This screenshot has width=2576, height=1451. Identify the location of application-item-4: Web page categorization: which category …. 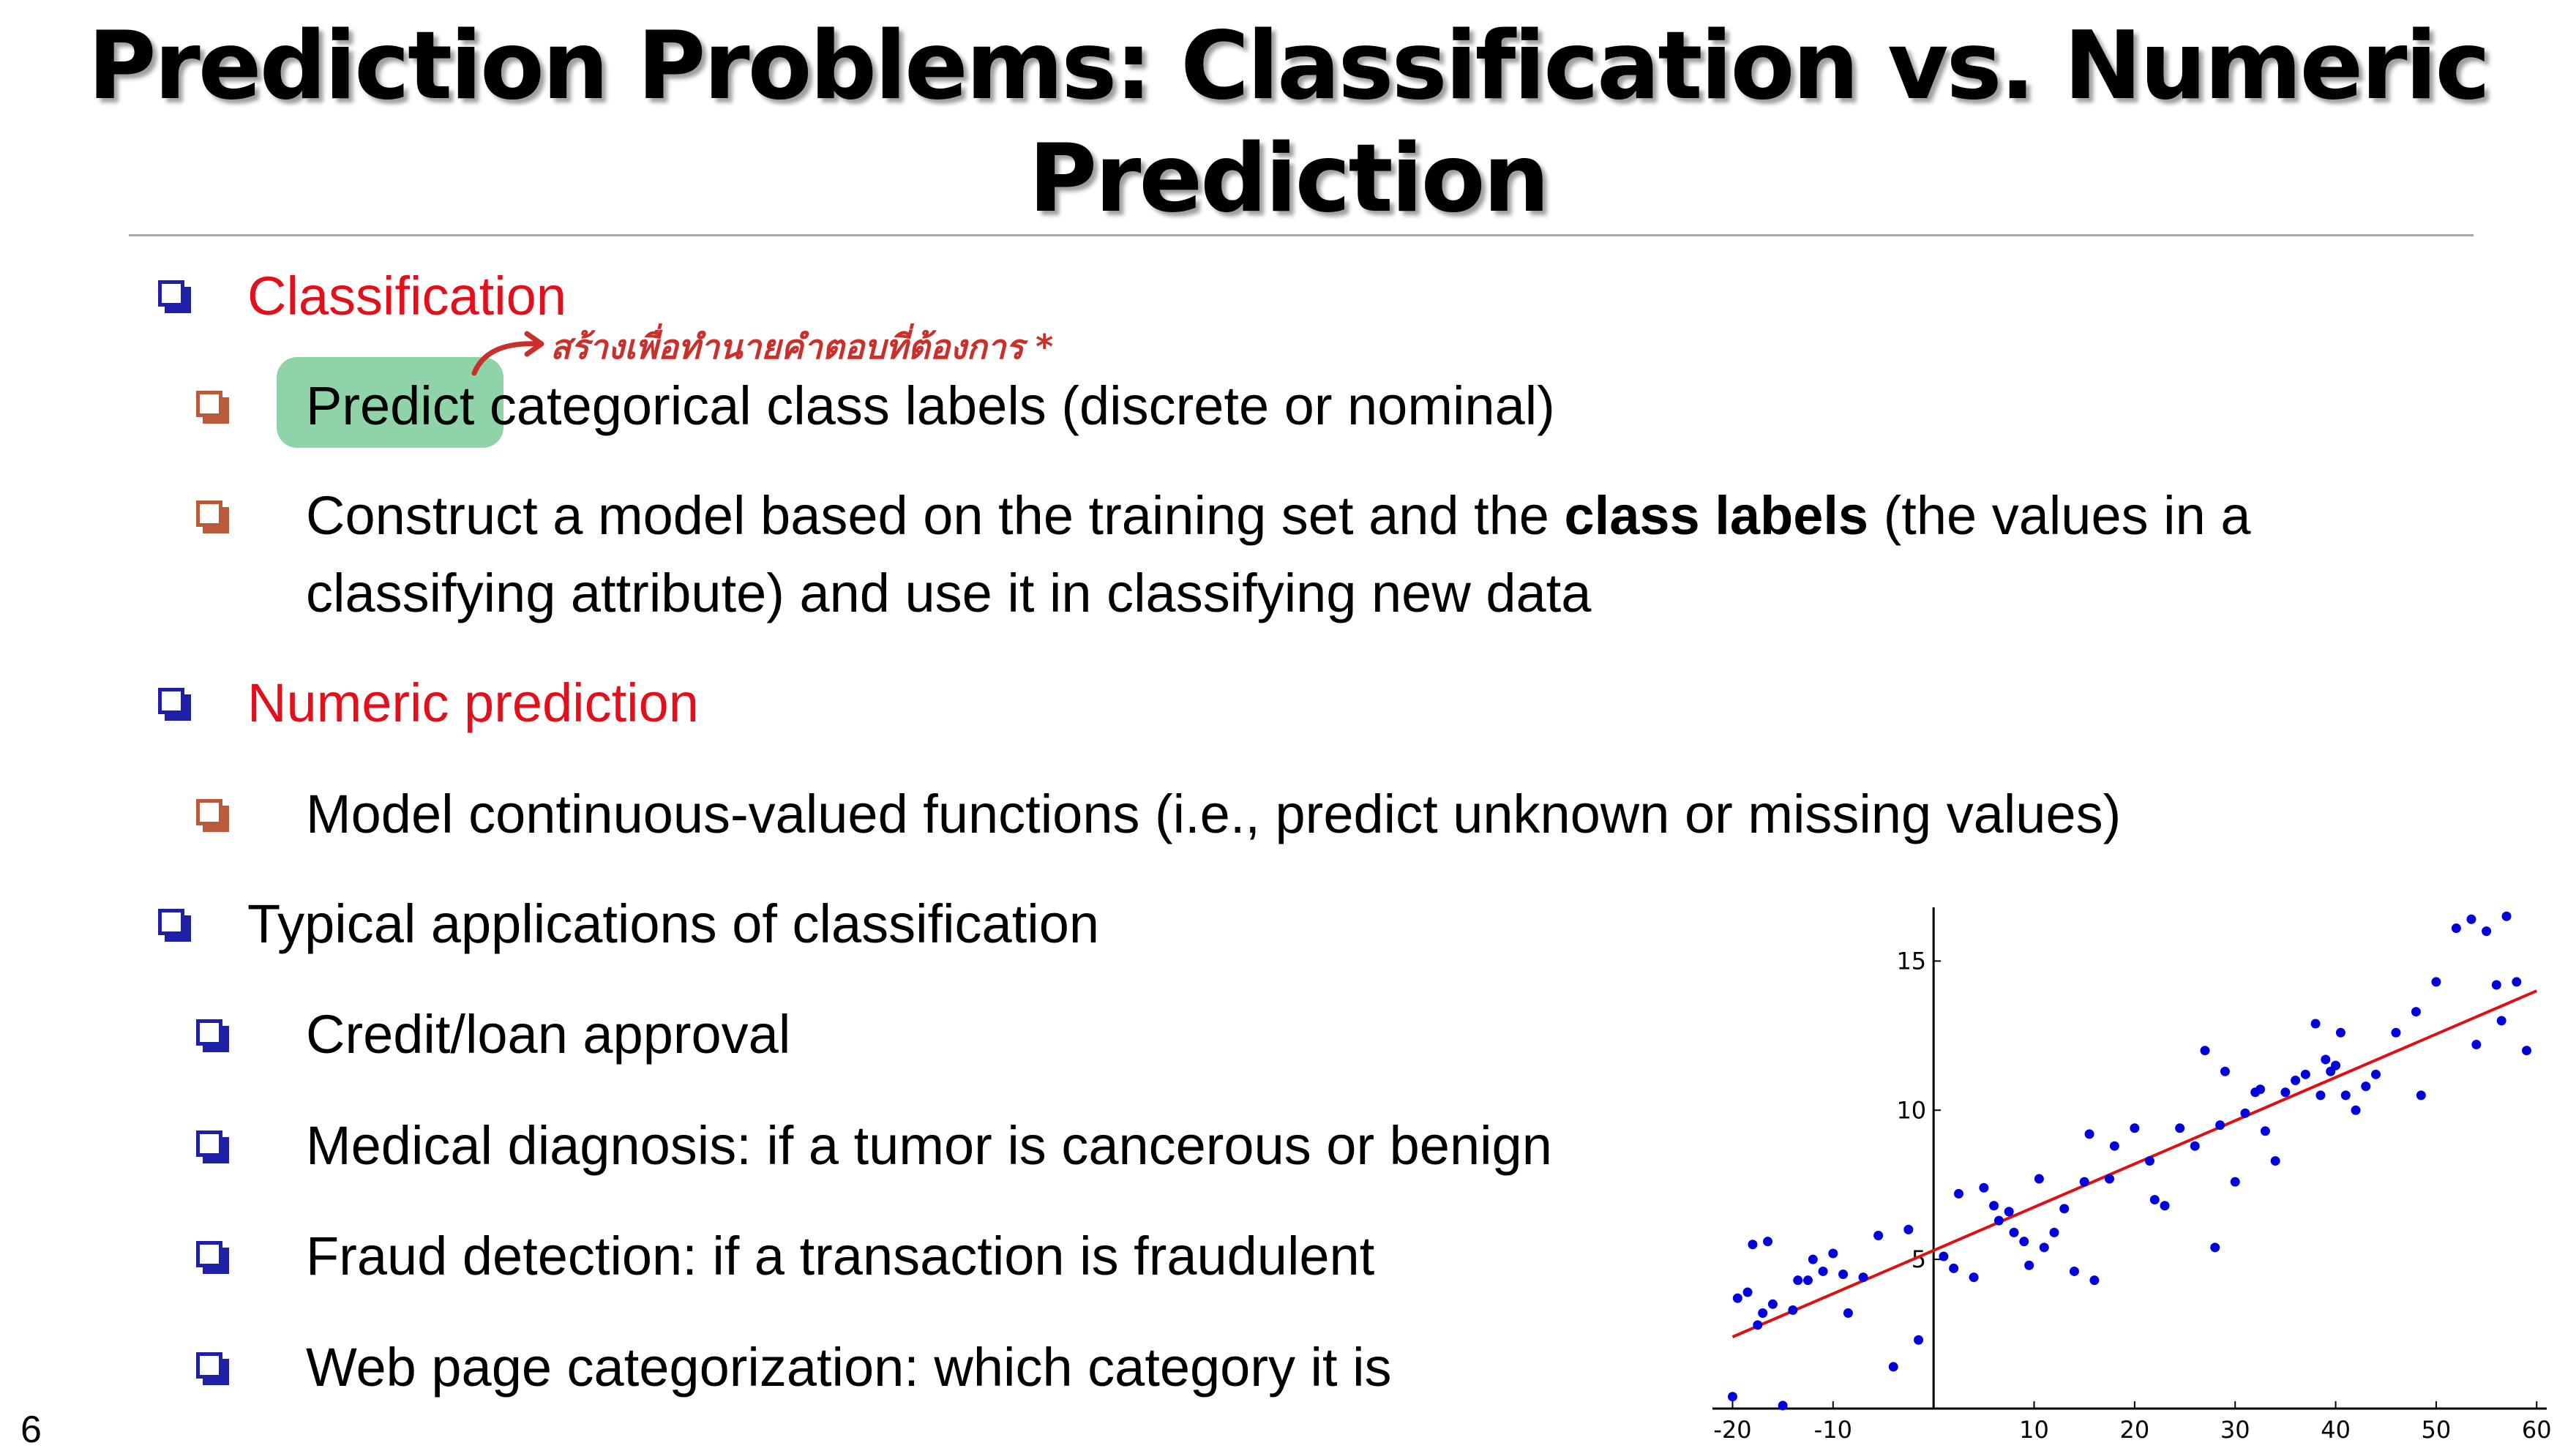
(849, 1368).